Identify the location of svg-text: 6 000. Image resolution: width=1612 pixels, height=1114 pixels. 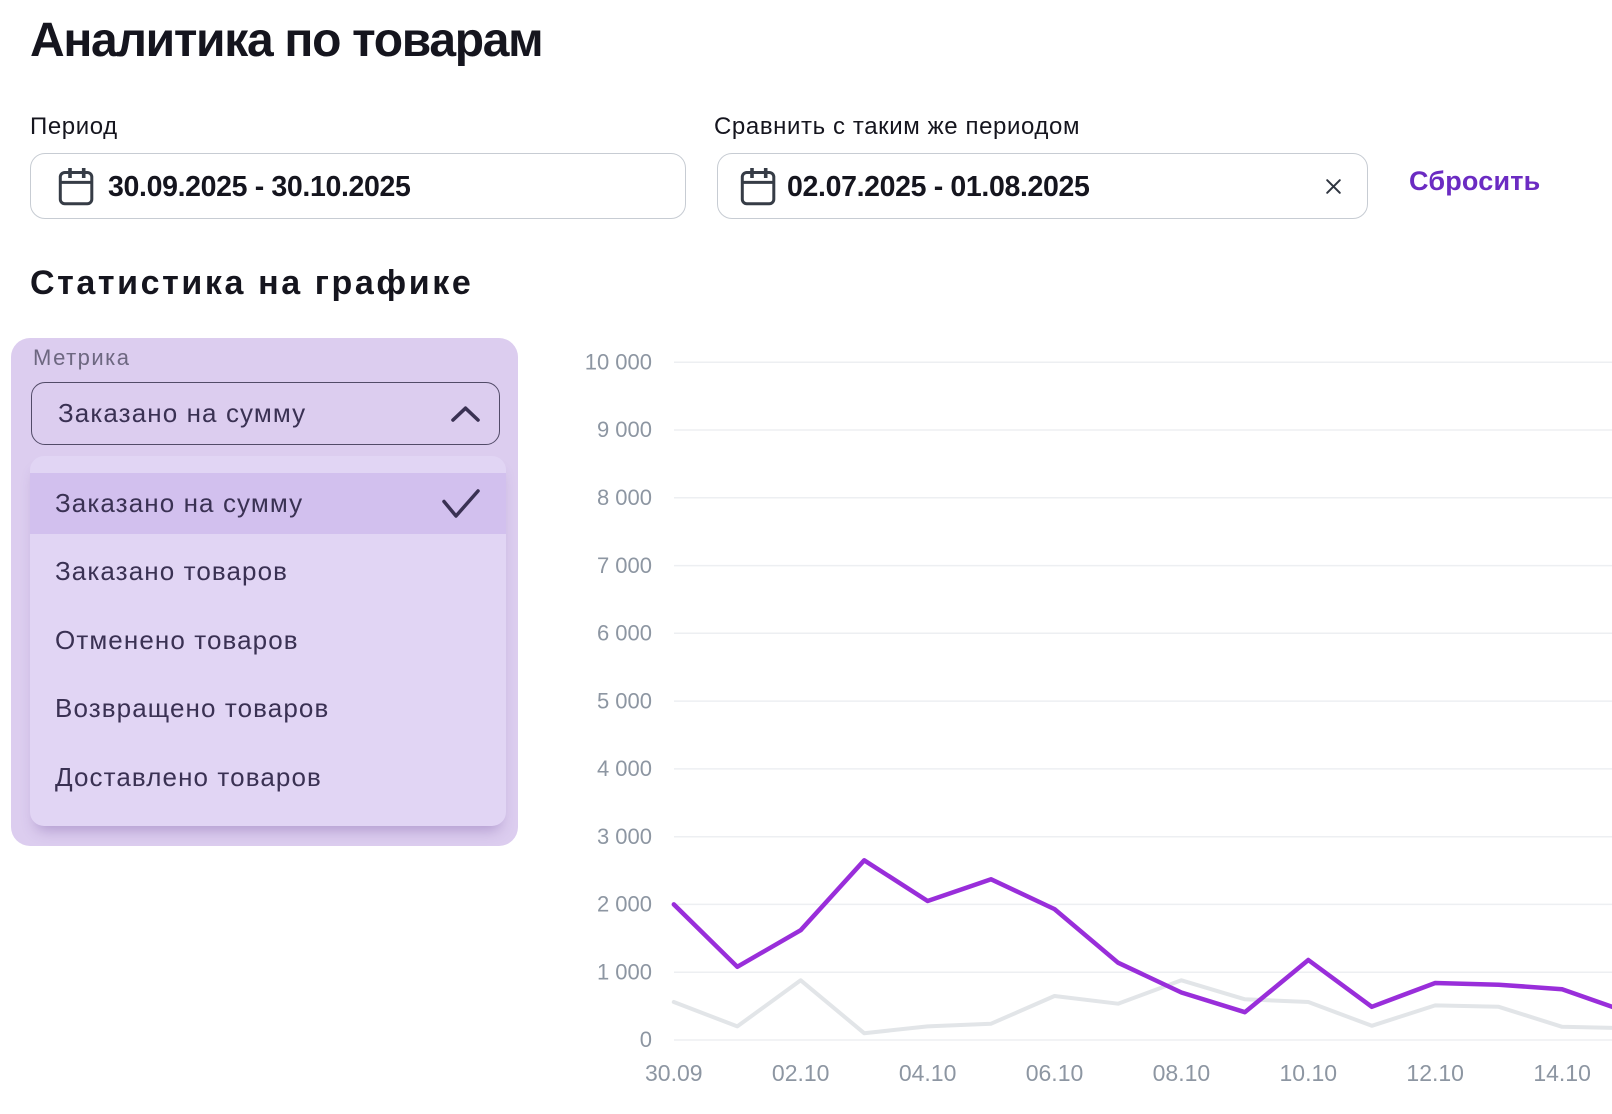
(624, 633).